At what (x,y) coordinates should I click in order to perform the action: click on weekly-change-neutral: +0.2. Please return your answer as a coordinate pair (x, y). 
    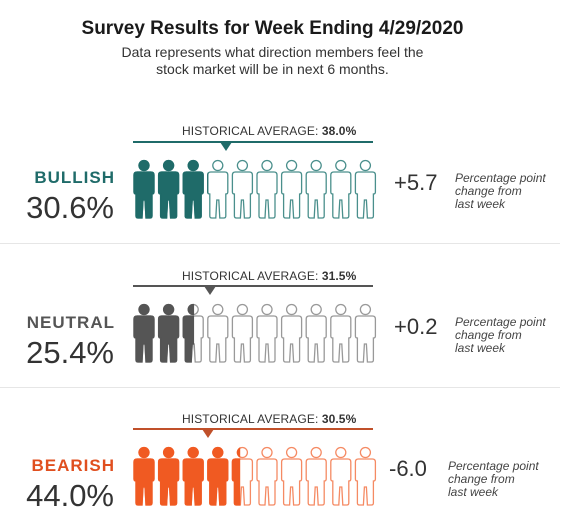
    Looking at the image, I should click on (416, 326).